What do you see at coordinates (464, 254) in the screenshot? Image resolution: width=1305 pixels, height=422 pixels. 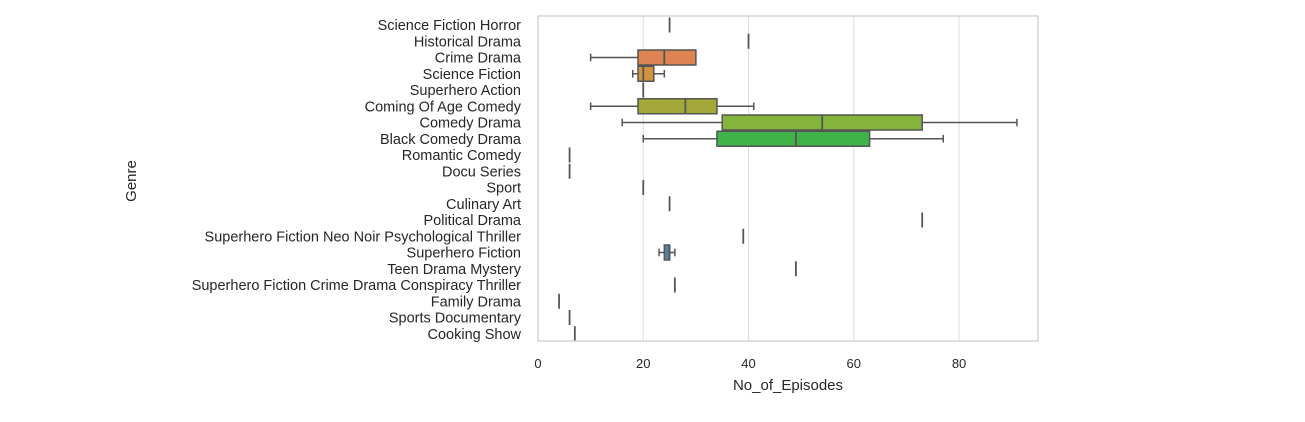 I see `y-tick-label: Superhero Fiction` at bounding box center [464, 254].